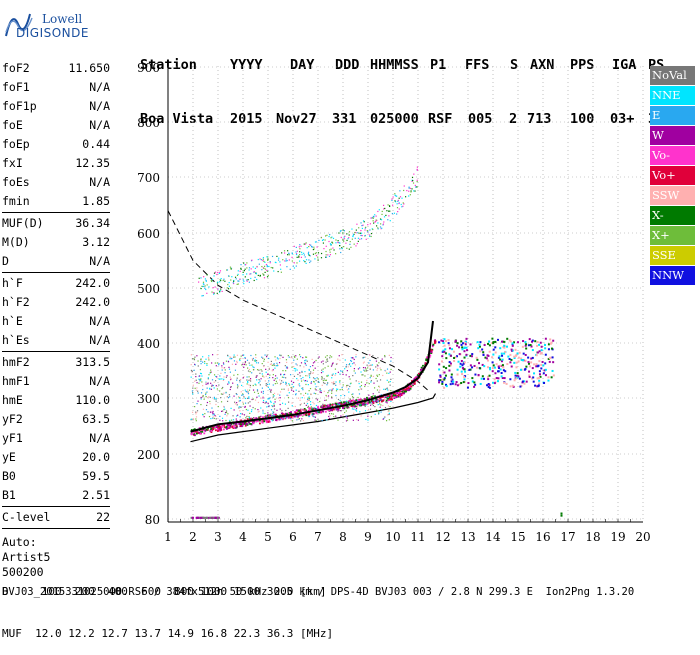 This screenshot has width=700, height=655. What do you see at coordinates (672, 176) in the screenshot?
I see `direction-legend: NoVal NNE E W Vo- Vo+ SSW X- X+ SSE NNW` at bounding box center [672, 176].